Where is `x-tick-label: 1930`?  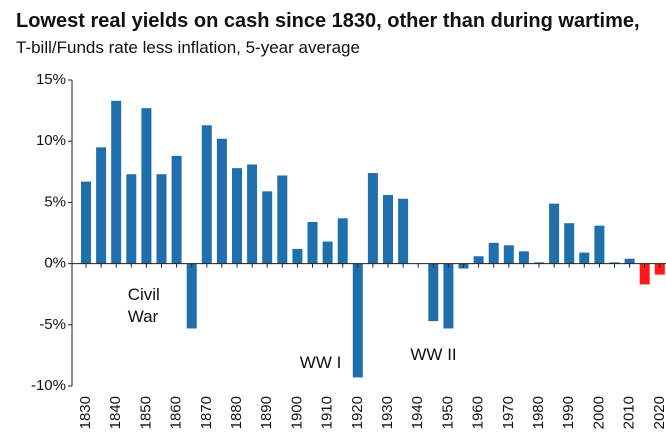
x-tick-label: 1930 is located at coordinates (387, 412).